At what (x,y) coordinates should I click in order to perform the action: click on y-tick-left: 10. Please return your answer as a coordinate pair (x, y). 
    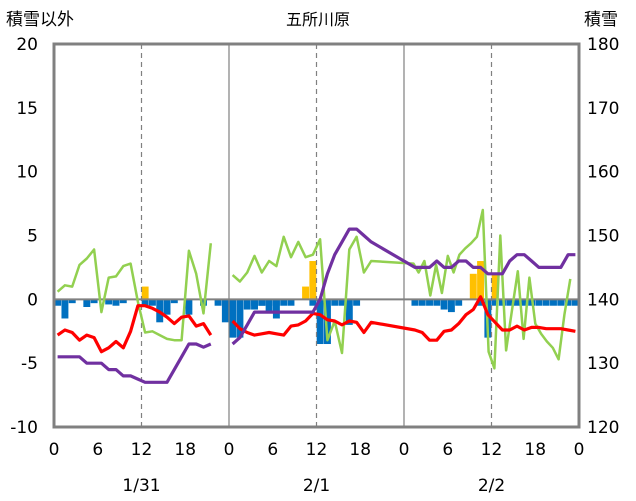
    Looking at the image, I should click on (27, 173).